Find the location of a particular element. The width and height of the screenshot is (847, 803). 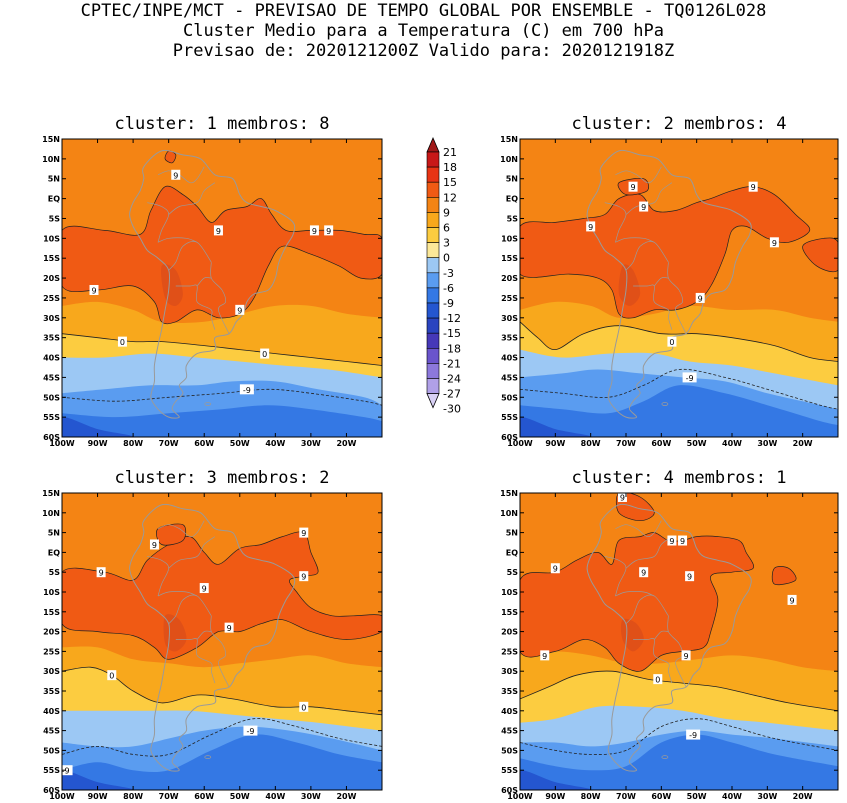

lon-tick-label: 100W is located at coordinates (62, 443).